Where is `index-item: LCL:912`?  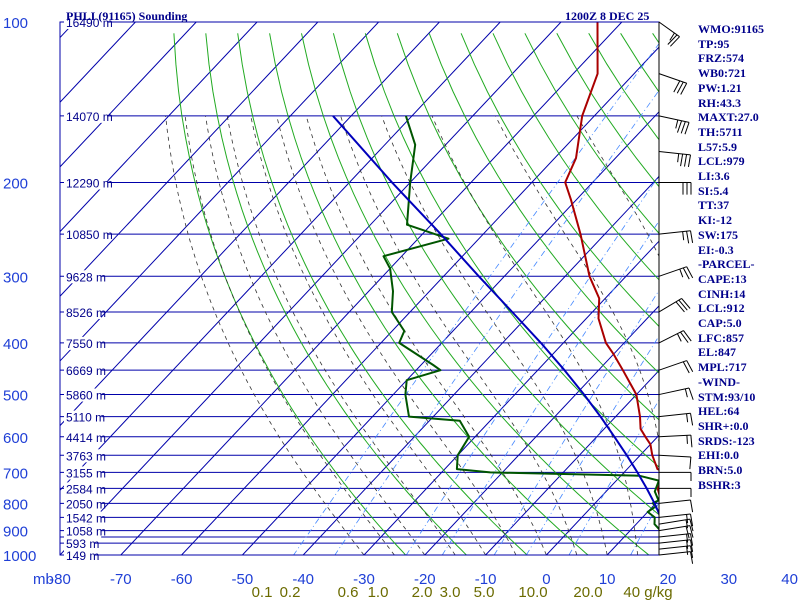
index-item: LCL:912 is located at coordinates (732, 309).